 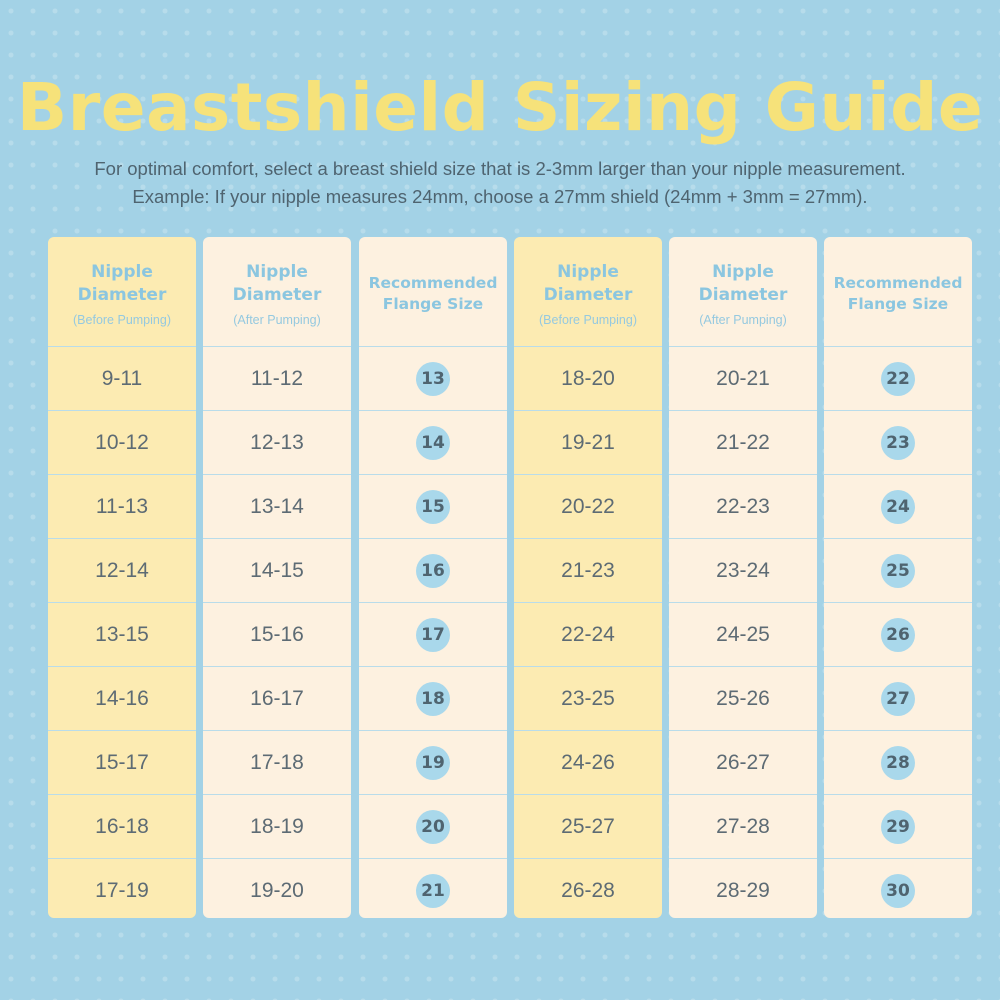 What do you see at coordinates (122, 698) in the screenshot?
I see `nipple-diameter-value: 14-16` at bounding box center [122, 698].